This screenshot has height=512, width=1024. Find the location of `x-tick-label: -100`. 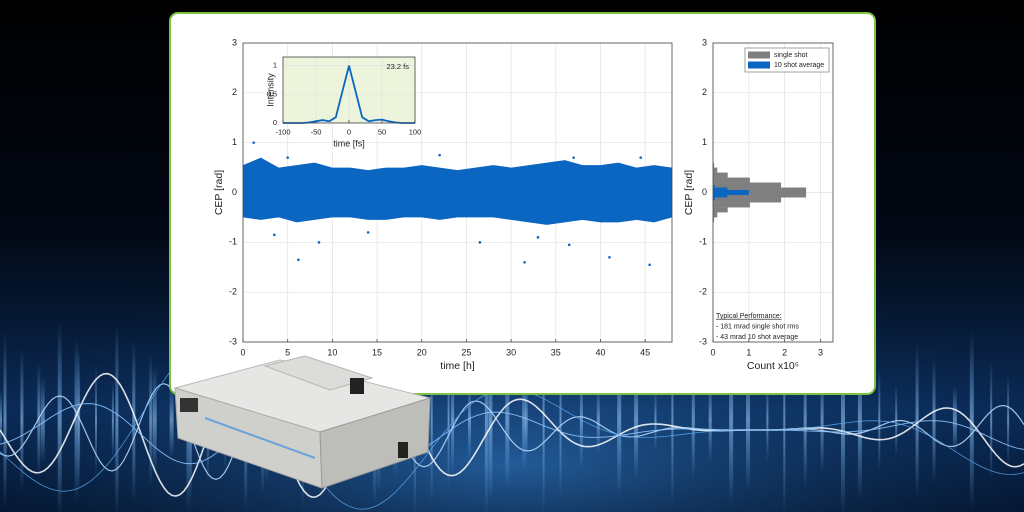

x-tick-label: -100 is located at coordinates (282, 131).